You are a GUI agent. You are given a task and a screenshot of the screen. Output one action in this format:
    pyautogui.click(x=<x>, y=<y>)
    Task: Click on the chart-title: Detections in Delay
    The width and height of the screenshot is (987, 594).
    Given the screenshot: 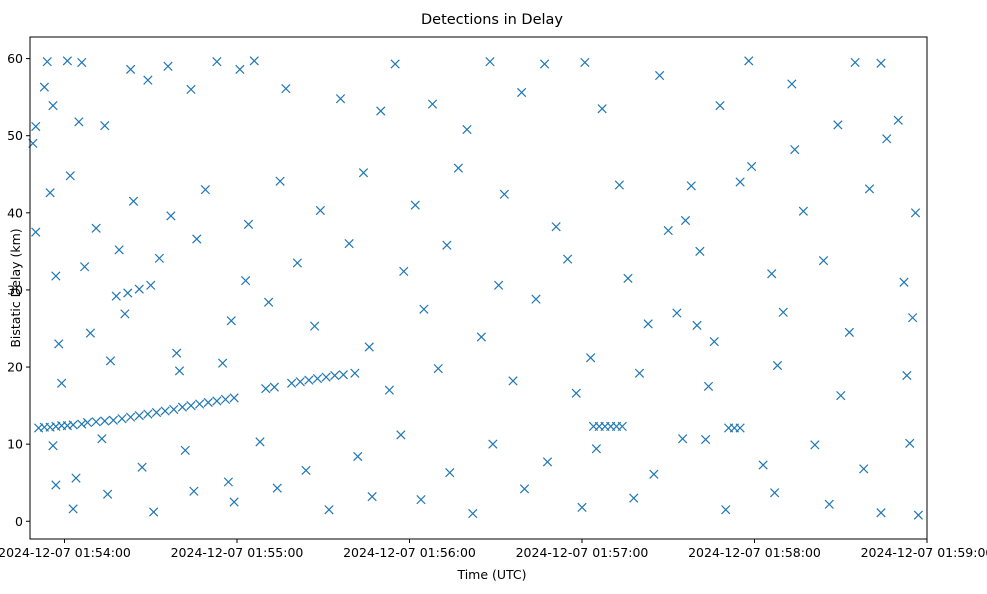 What is the action you would take?
    pyautogui.click(x=492, y=20)
    